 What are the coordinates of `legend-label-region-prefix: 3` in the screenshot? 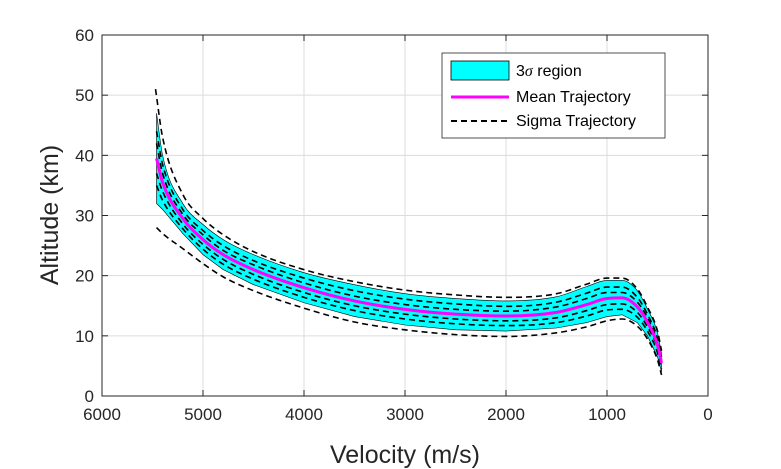 It's located at (520, 71).